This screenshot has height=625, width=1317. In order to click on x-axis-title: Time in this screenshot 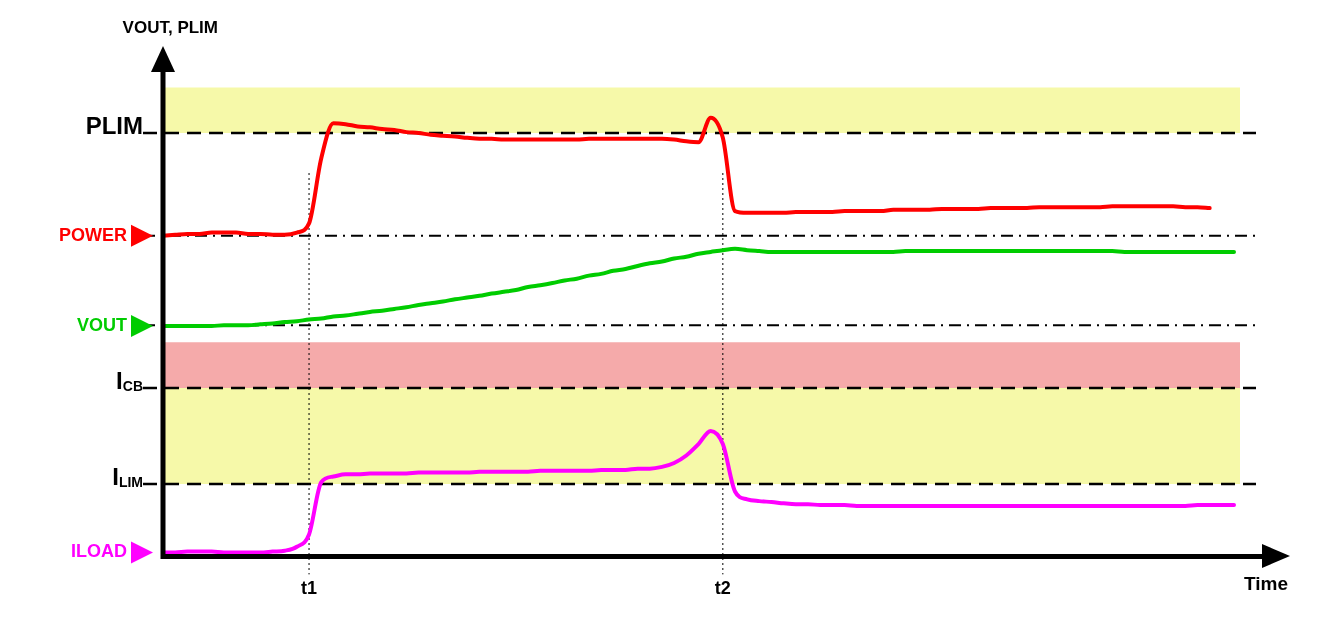, I will do `click(1266, 583)`.